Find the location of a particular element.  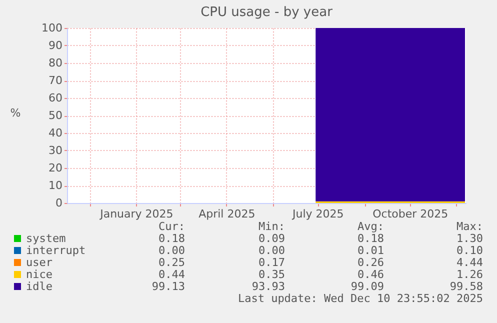

y-tick-label: 80 is located at coordinates (55, 63).